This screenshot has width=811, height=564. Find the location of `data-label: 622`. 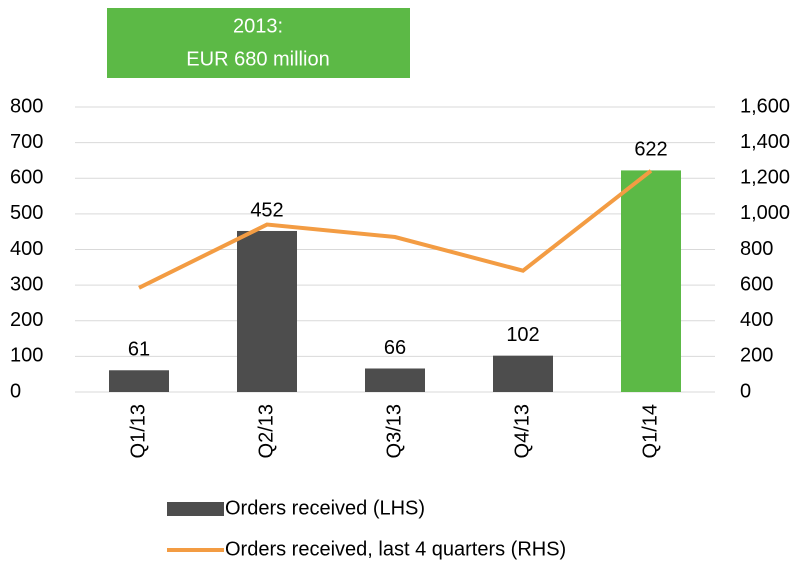

data-label: 622 is located at coordinates (650, 150).